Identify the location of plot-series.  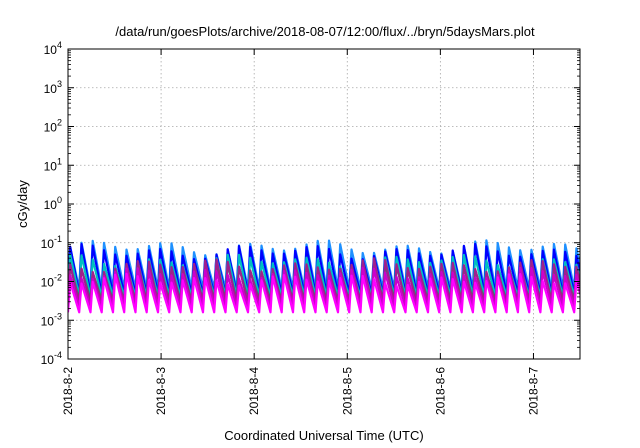
(324, 276).